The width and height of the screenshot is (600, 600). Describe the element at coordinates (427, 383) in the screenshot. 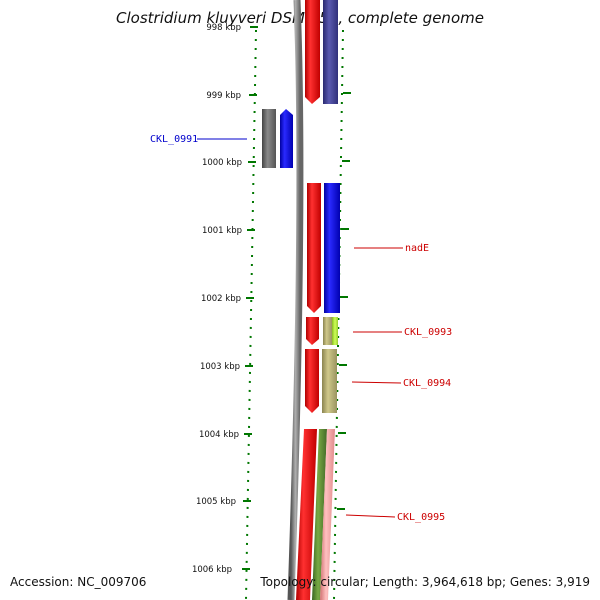

I see `gene-label-CKL_0994: CKL_0994` at that location.